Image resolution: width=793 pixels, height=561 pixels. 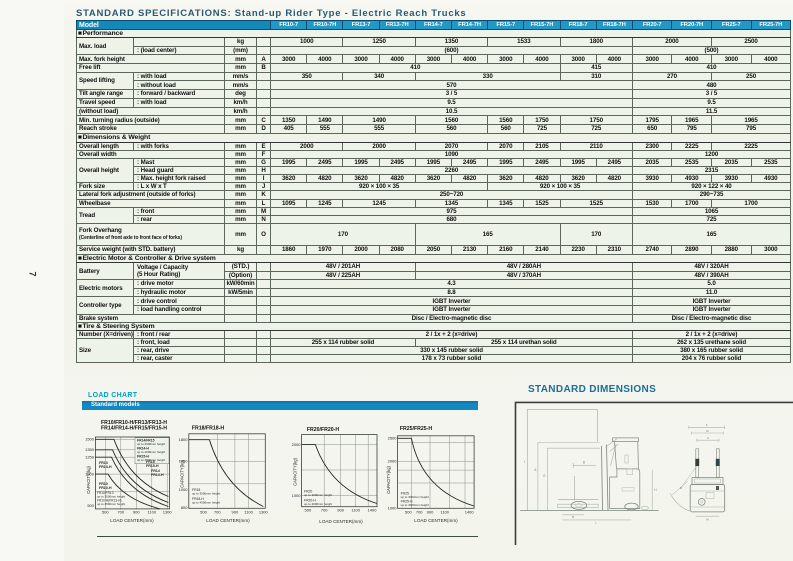 What do you see at coordinates (103, 484) in the screenshot?
I see `svg-text: FR10` at bounding box center [103, 484].